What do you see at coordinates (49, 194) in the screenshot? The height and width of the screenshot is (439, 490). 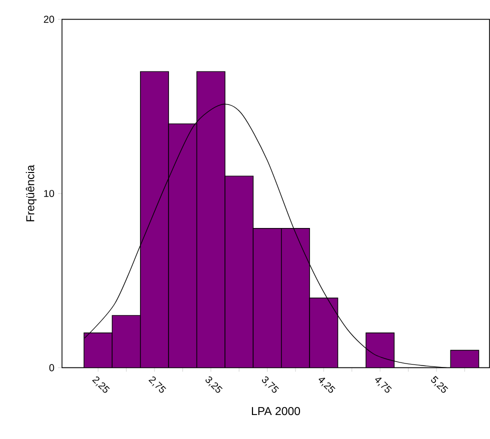 I see `y-tick-label: 10` at bounding box center [49, 194].